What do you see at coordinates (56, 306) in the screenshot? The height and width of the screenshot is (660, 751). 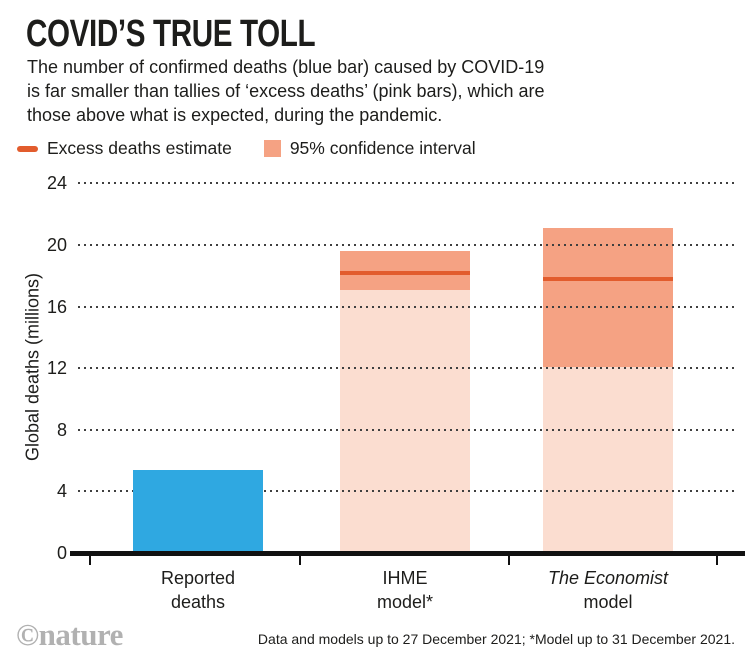 I see `y-tick-label: 16` at bounding box center [56, 306].